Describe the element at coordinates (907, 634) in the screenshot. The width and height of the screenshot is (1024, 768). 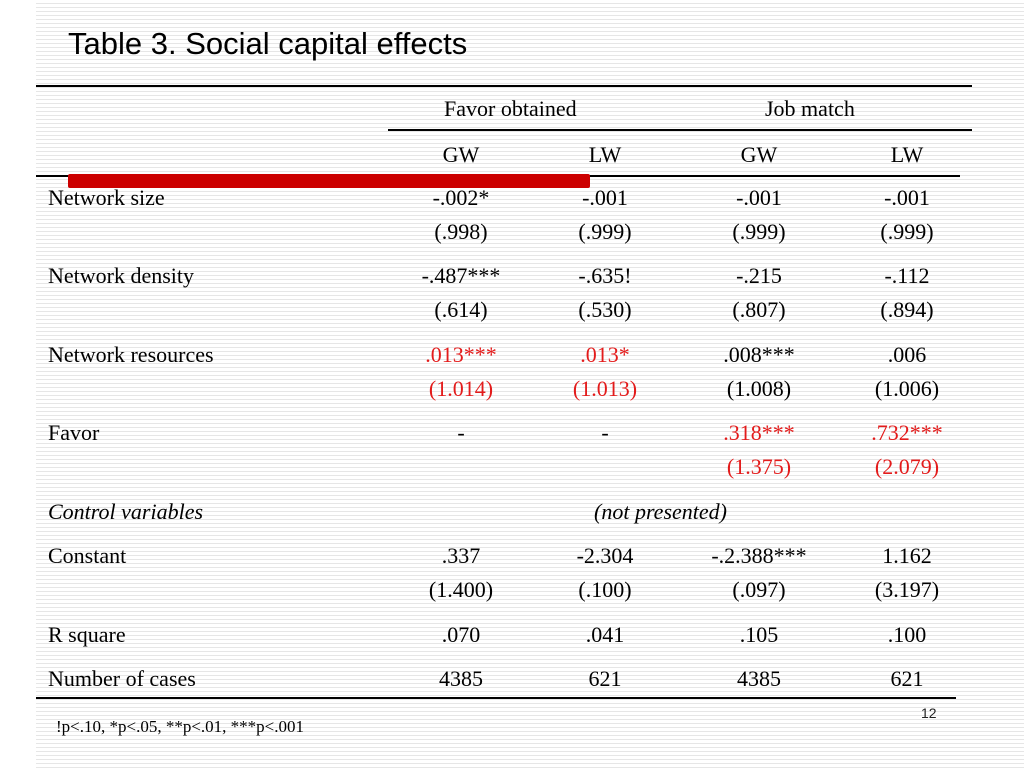
I see `table-cell: .100` at that location.